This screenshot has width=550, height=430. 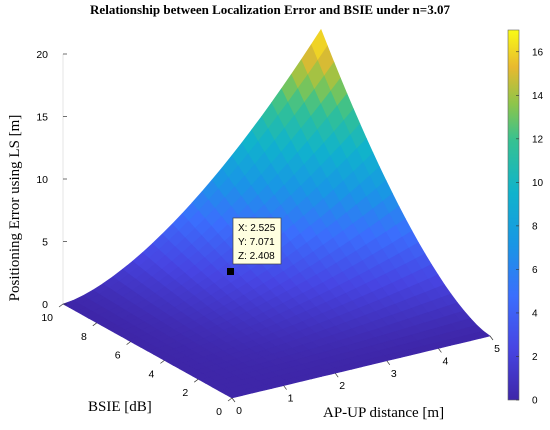 I want to click on colorbar-tick-label: 16, so click(x=538, y=52).